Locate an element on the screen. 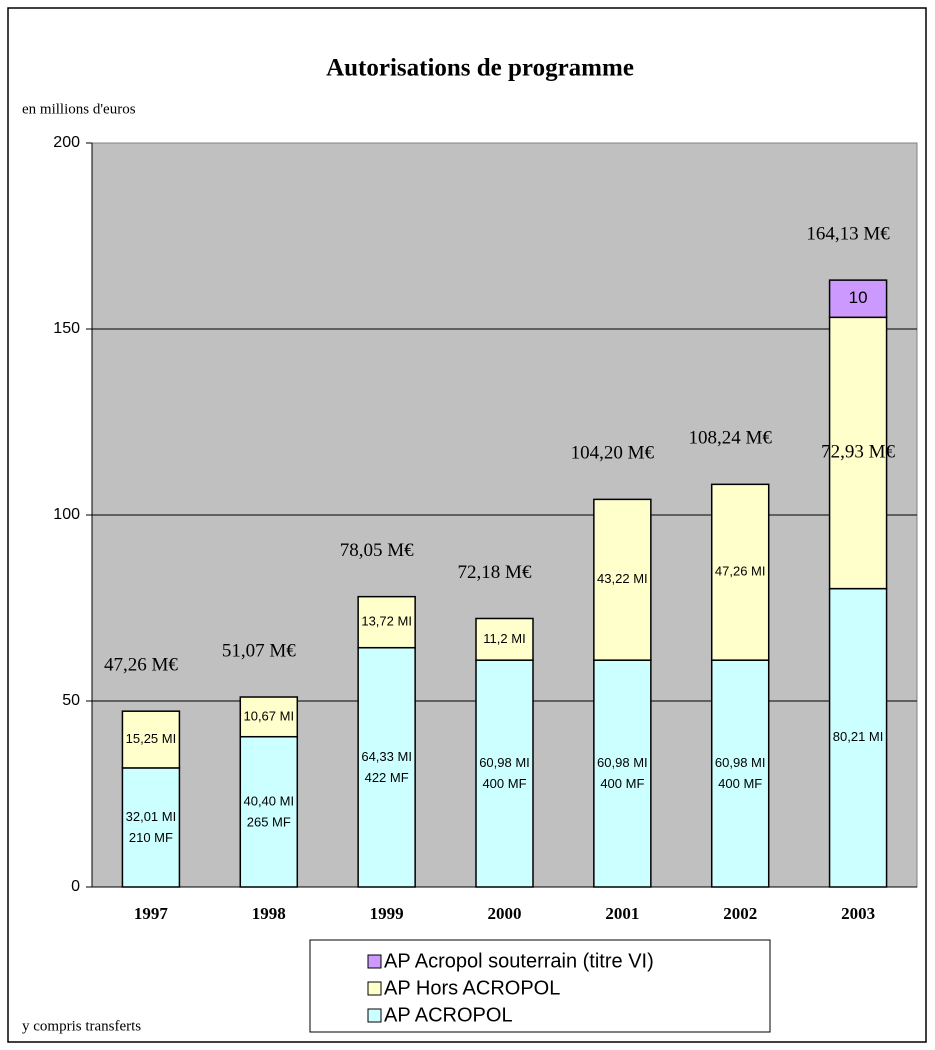 This screenshot has height=1050, width=935. y-tick-label: 50 is located at coordinates (71, 700).